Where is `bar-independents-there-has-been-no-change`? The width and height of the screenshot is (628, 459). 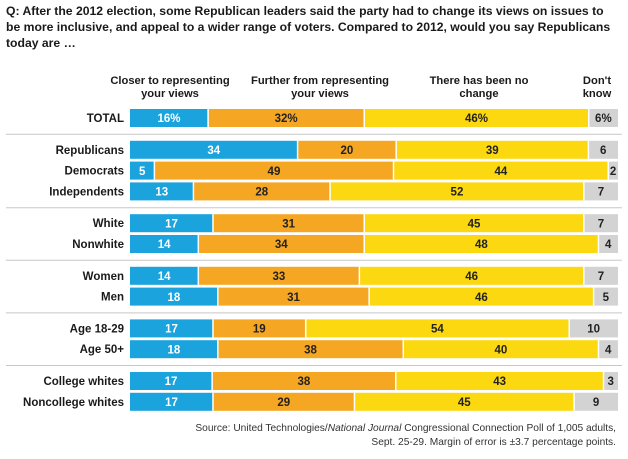 bar-independents-there-has-been-no-change is located at coordinates (457, 191).